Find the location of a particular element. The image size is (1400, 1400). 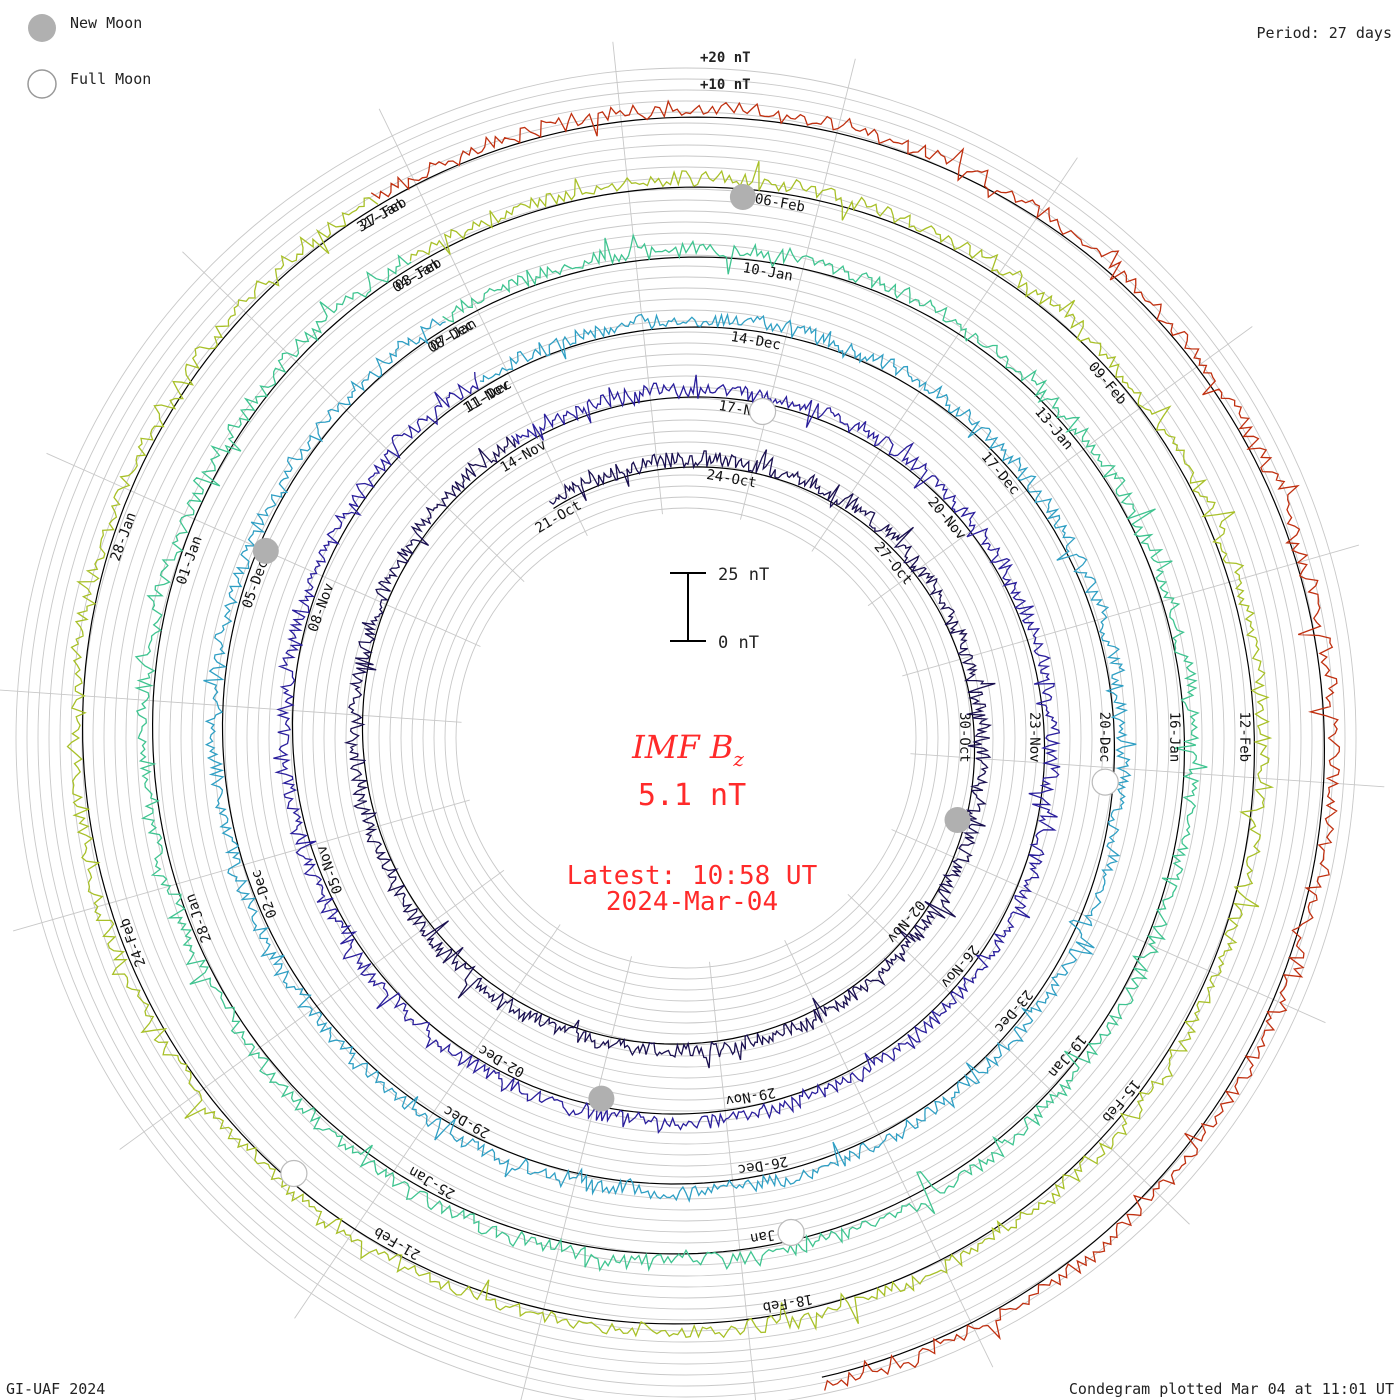

date-label: 08-Nov is located at coordinates (321, 607).